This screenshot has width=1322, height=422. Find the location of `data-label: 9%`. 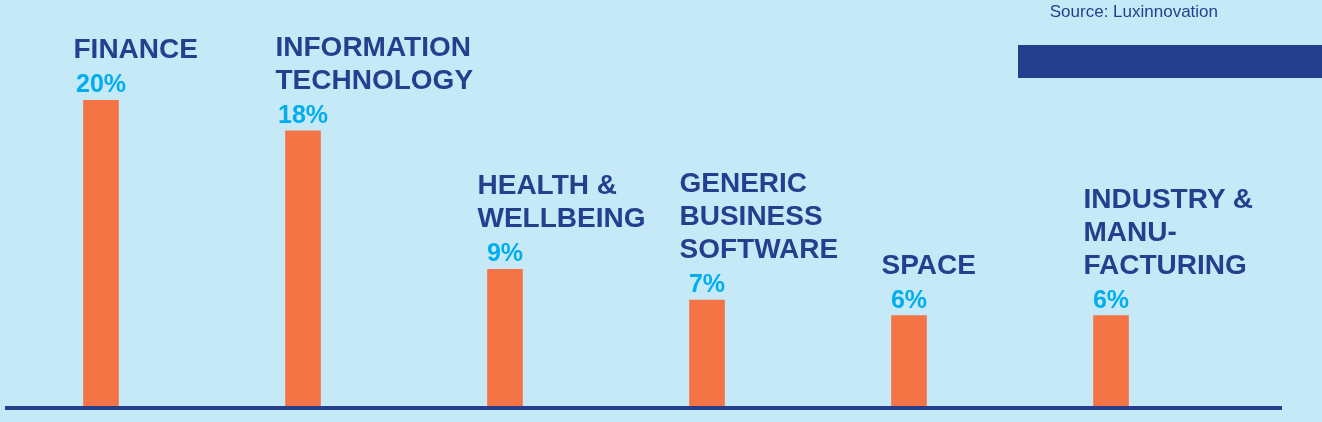

data-label: 9% is located at coordinates (505, 252).